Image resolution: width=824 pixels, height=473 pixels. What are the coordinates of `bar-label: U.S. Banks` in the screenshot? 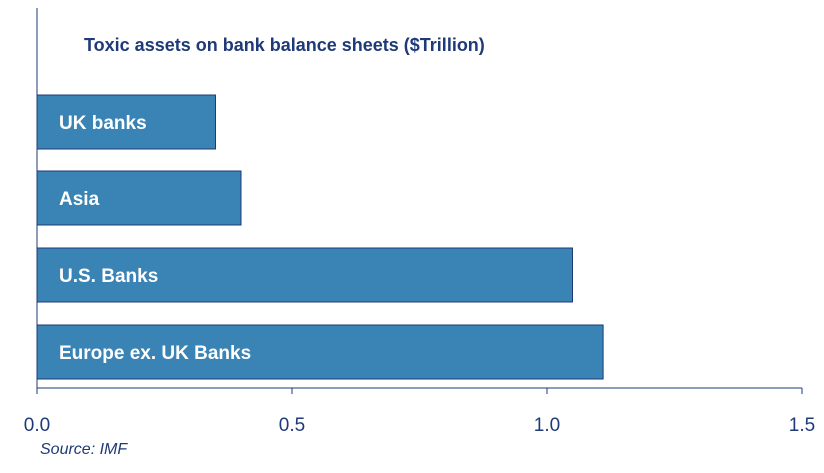 It's located at (108, 276).